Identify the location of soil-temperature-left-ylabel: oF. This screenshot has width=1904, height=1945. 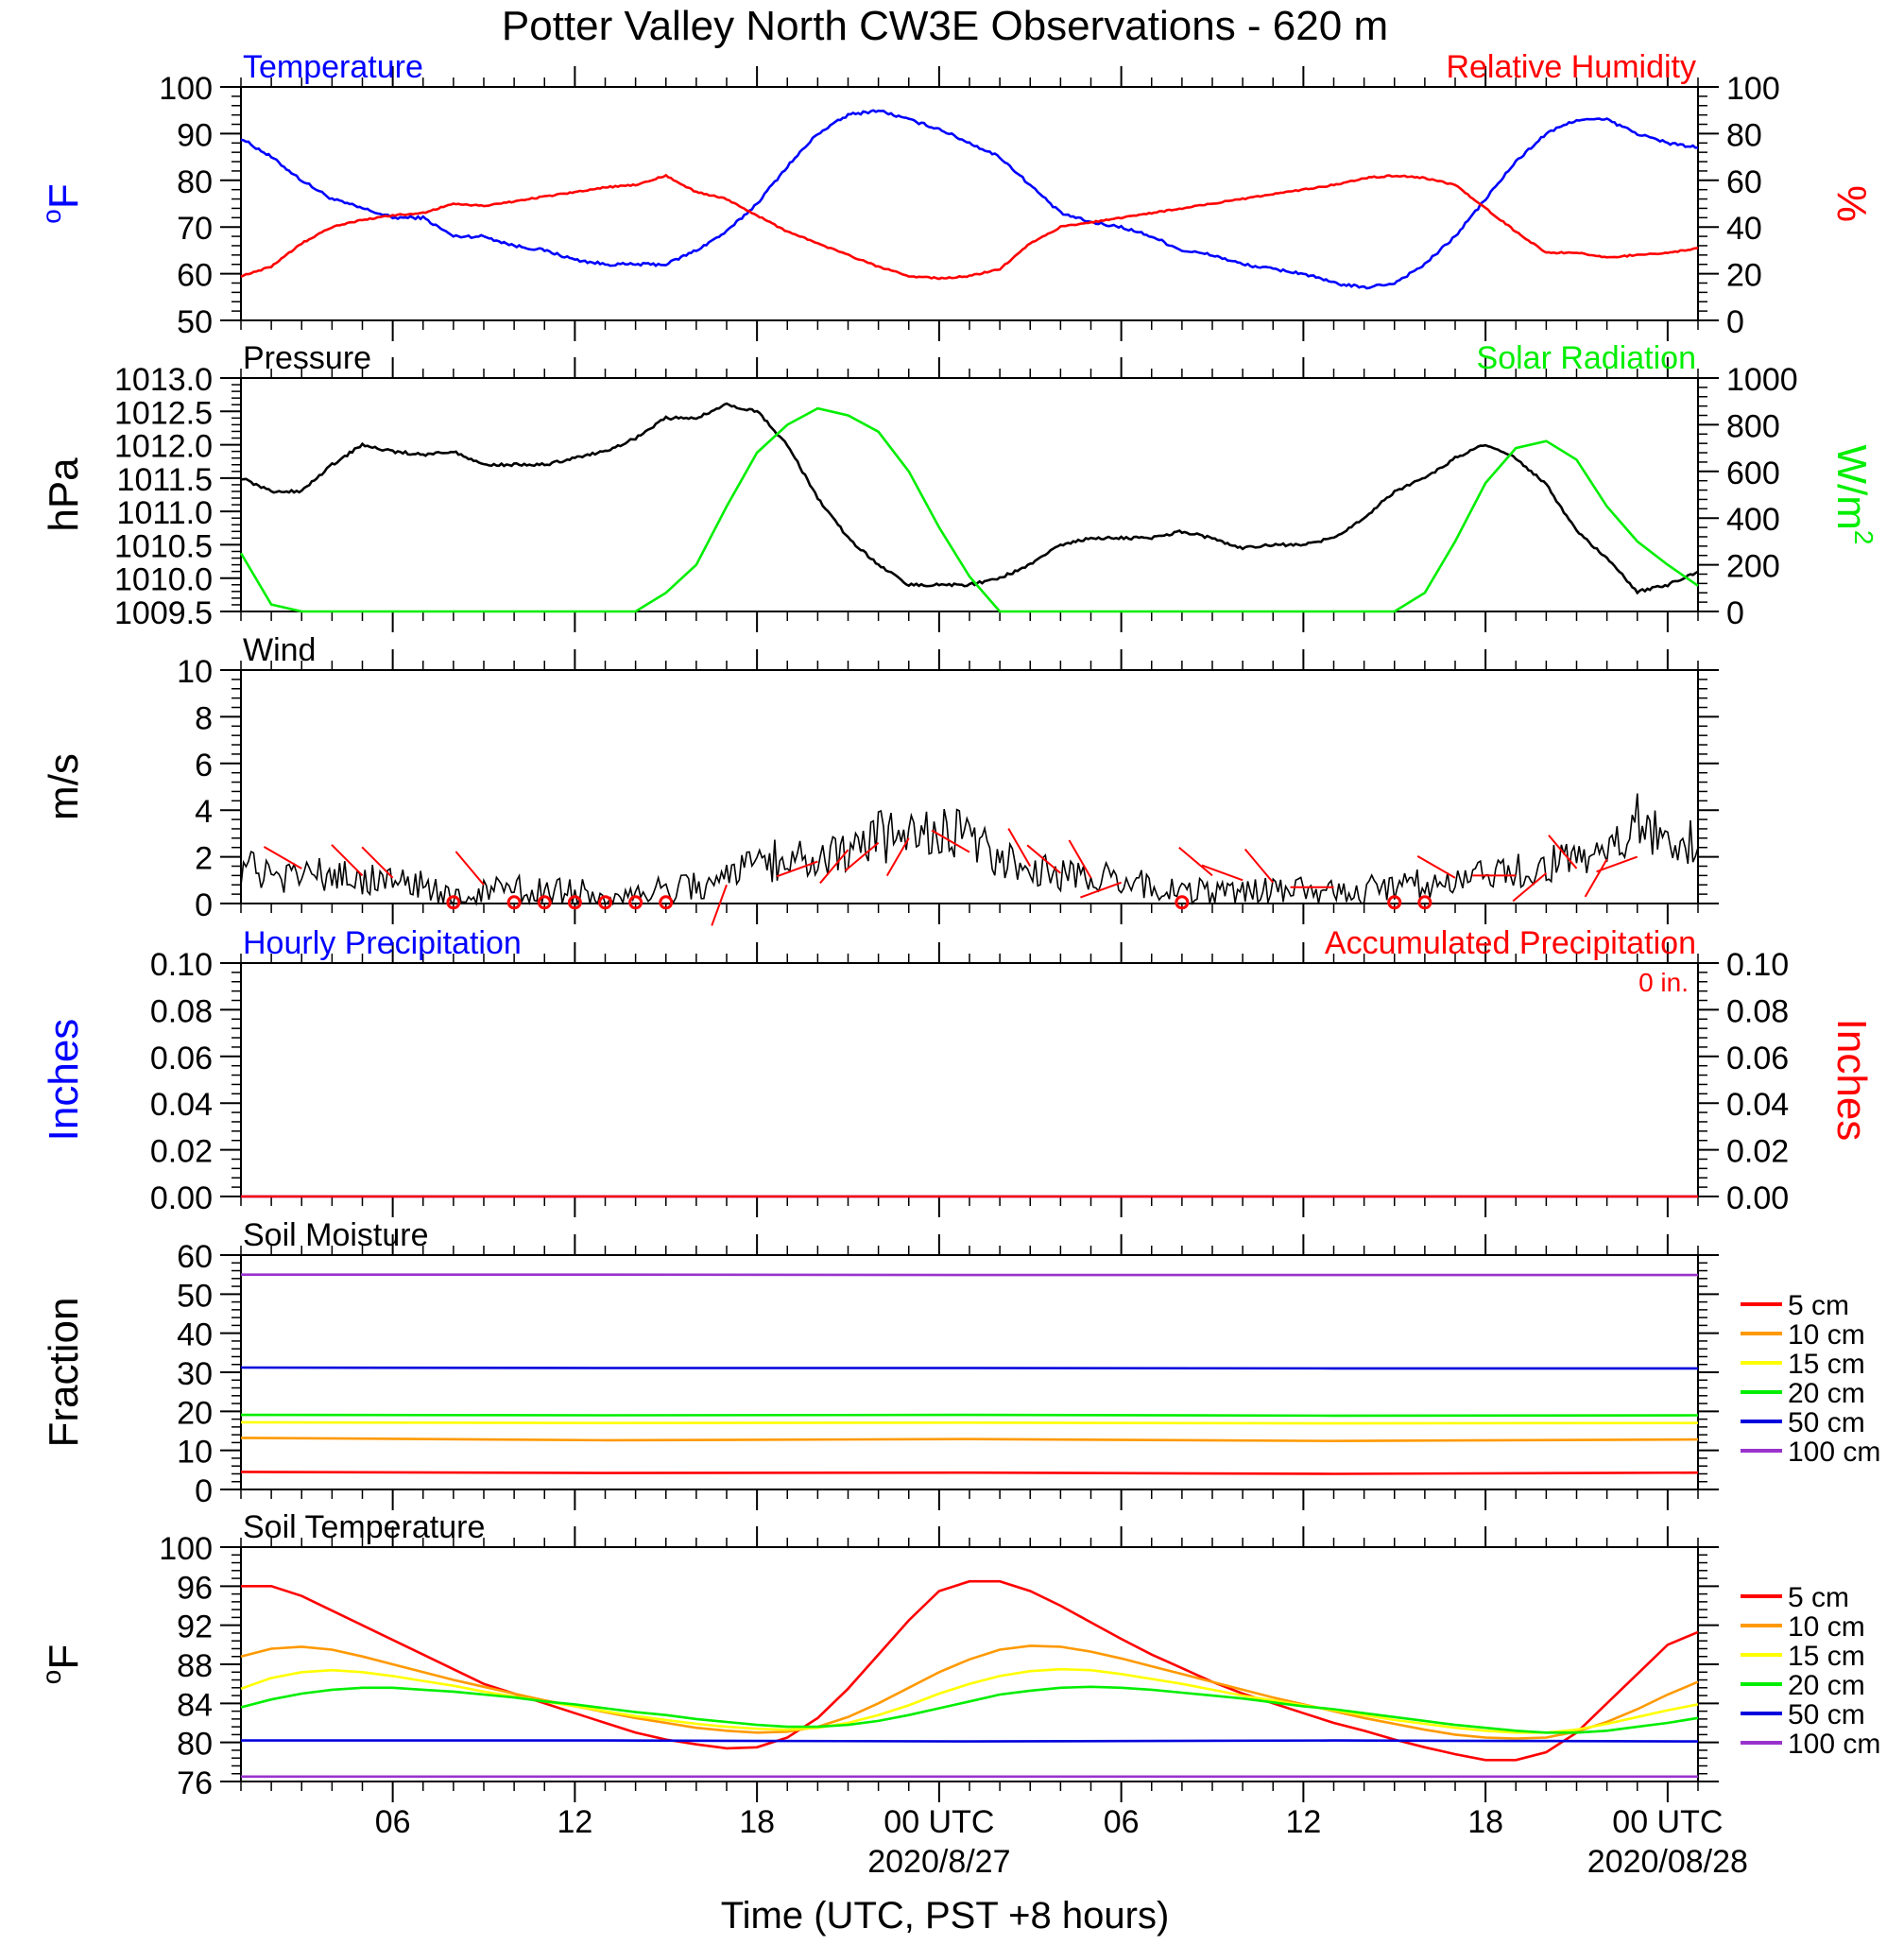
(62, 1664).